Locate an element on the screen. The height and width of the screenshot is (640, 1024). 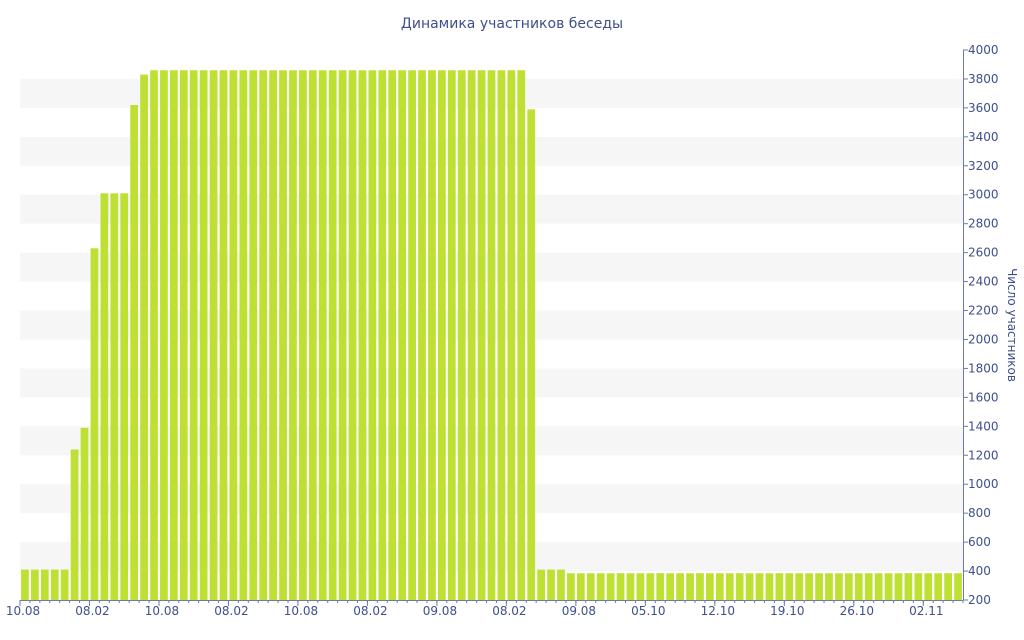
y-tick-label: 3200 is located at coordinates (983, 166).